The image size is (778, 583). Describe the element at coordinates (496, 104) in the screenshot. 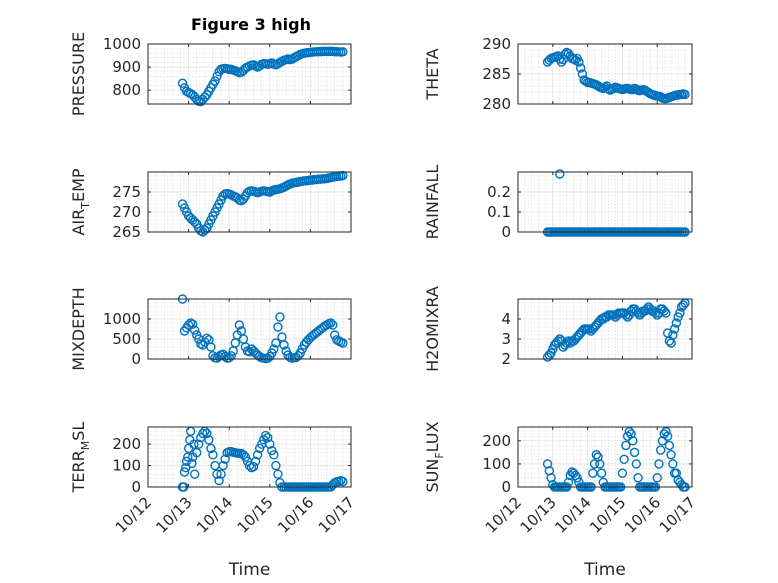

I see `y-tick-label: 280` at that location.